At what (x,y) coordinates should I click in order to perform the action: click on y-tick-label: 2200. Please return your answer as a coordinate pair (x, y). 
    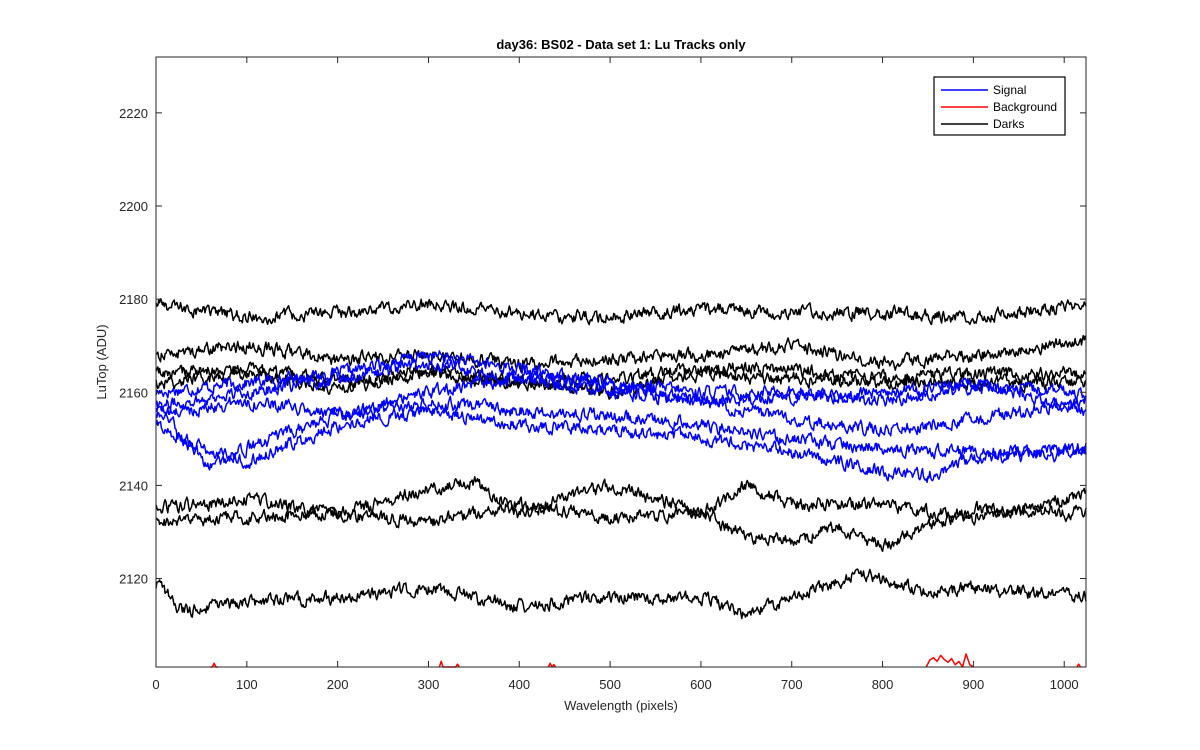
    Looking at the image, I should click on (133, 206).